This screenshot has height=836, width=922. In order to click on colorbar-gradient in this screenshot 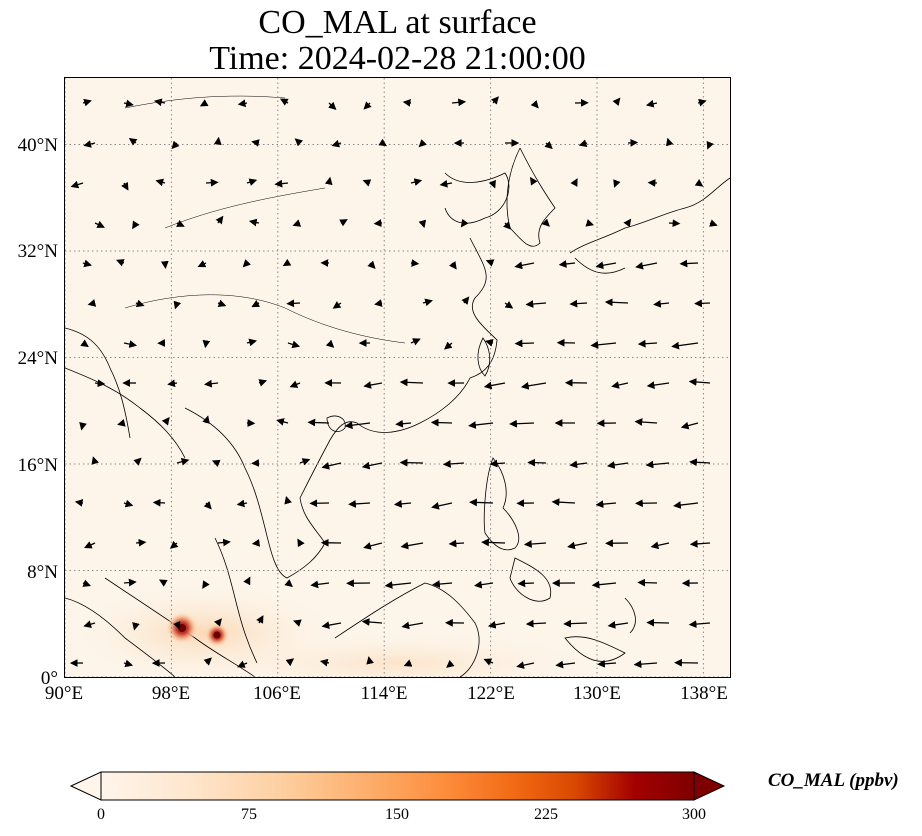, I will do `click(397, 786)`.